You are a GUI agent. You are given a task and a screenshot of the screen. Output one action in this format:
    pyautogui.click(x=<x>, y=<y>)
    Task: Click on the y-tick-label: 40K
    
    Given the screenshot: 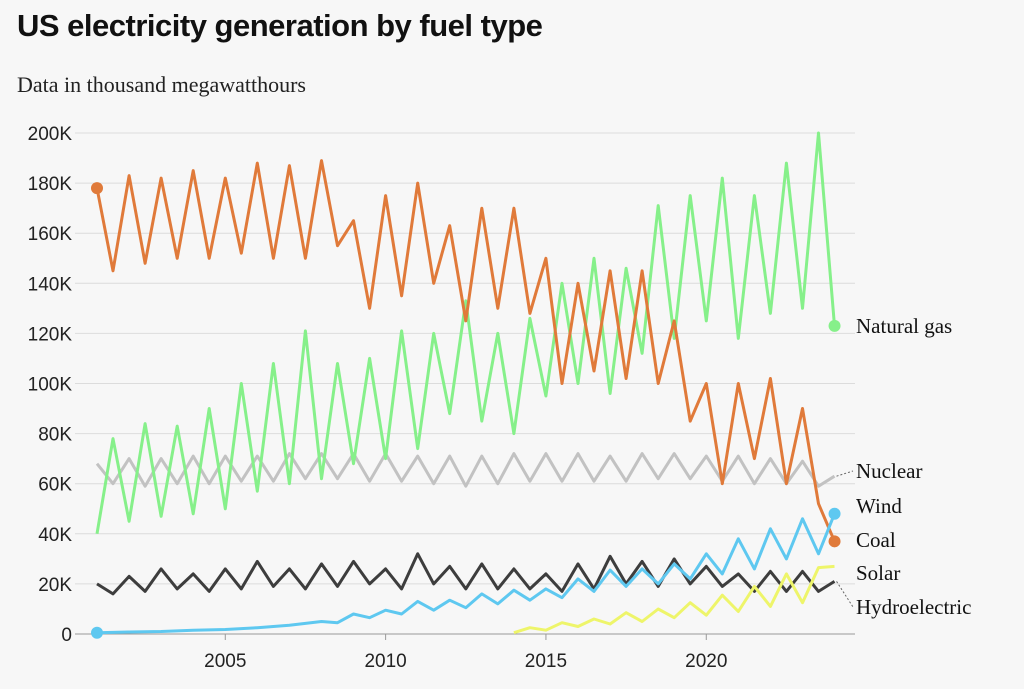 What is the action you would take?
    pyautogui.click(x=55, y=535)
    